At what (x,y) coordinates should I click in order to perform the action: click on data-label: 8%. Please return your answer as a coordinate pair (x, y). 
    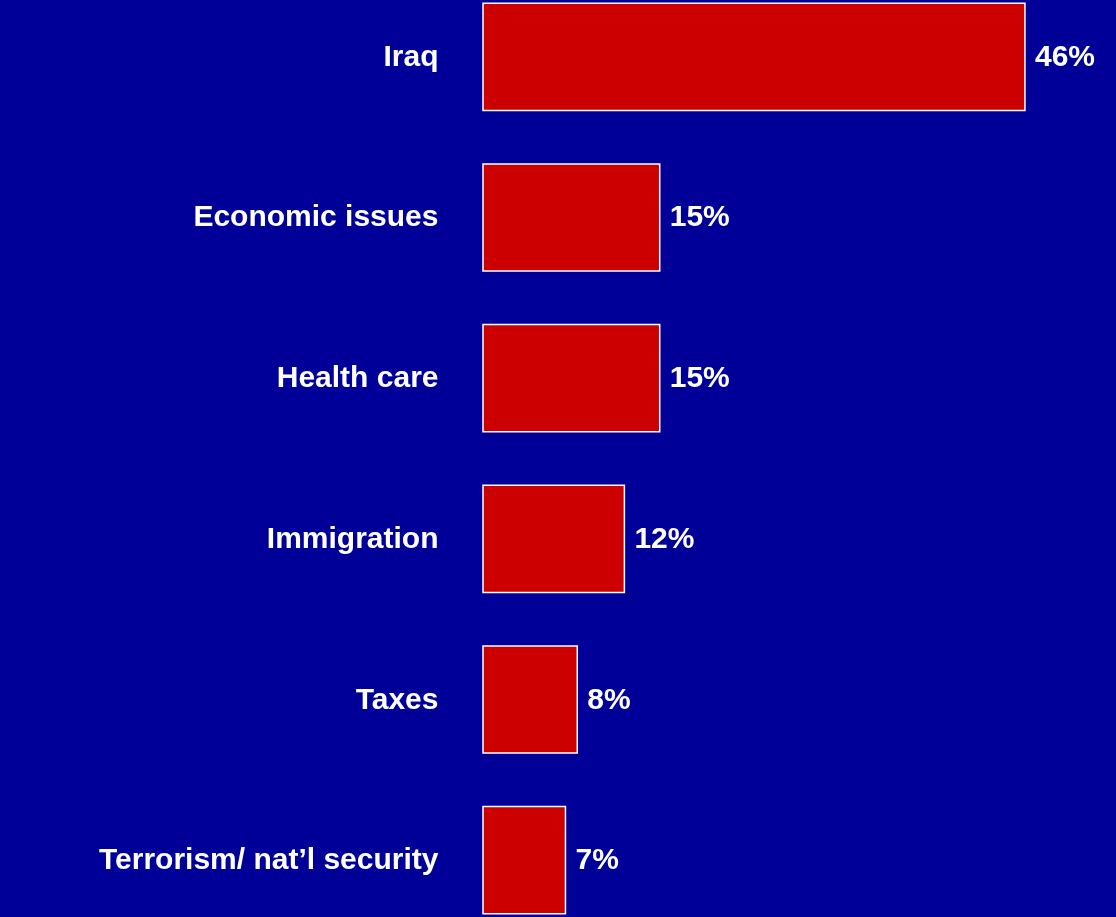
    Looking at the image, I should click on (609, 698).